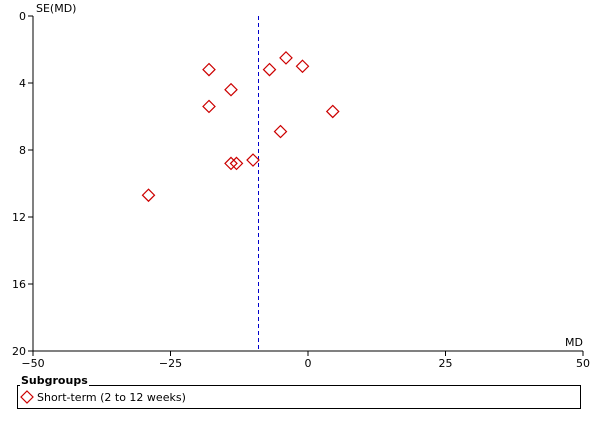 This screenshot has height=428, width=600. What do you see at coordinates (19, 217) in the screenshot?
I see `y-tick-label: 12` at bounding box center [19, 217].